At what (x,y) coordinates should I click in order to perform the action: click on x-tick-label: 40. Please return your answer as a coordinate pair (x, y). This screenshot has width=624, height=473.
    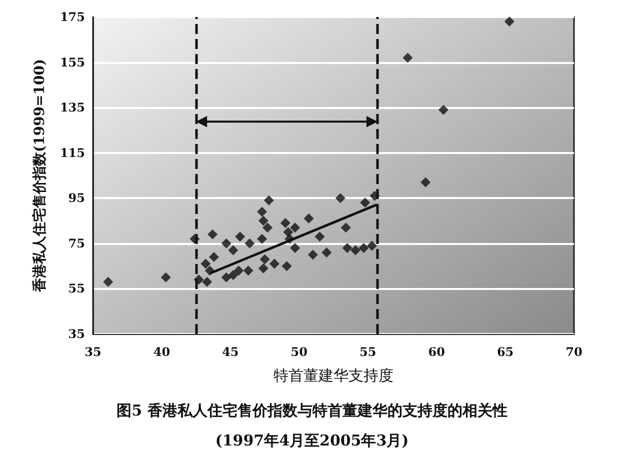
    Looking at the image, I should click on (161, 352).